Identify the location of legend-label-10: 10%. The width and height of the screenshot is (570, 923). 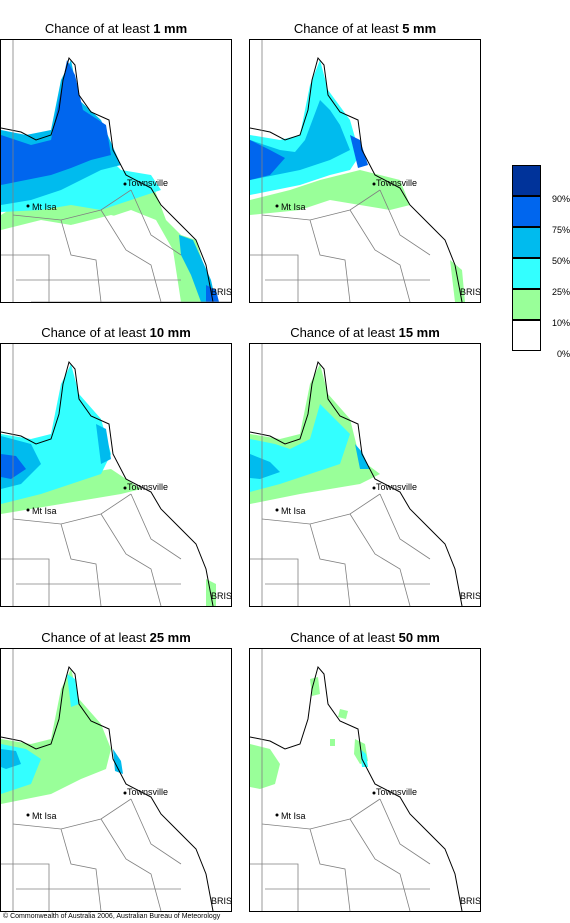
(560, 323).